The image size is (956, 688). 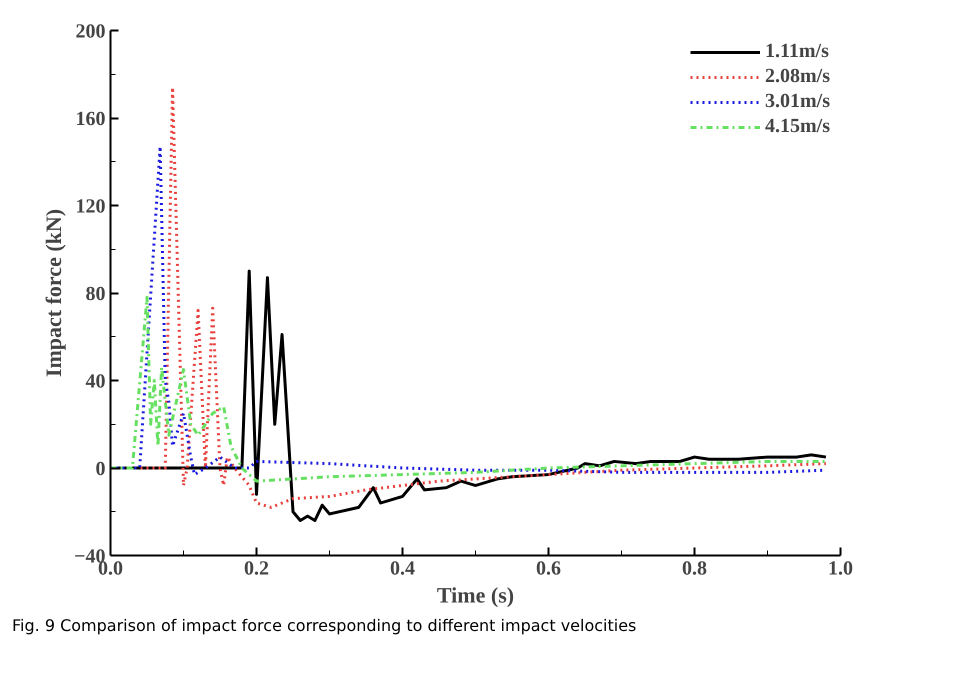 I want to click on y-tick-label: 0, so click(x=101, y=469).